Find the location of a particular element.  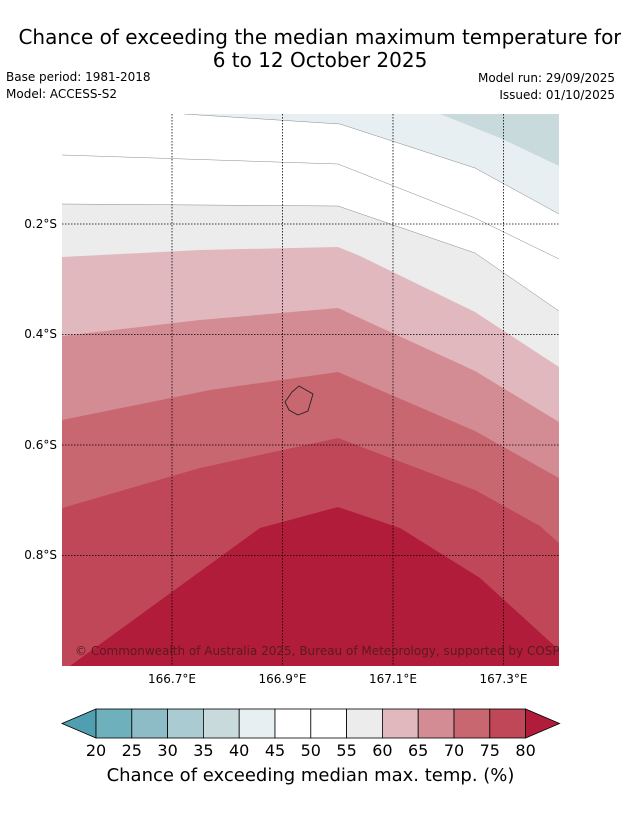

colorbar-tick-label: 35 is located at coordinates (203, 750).